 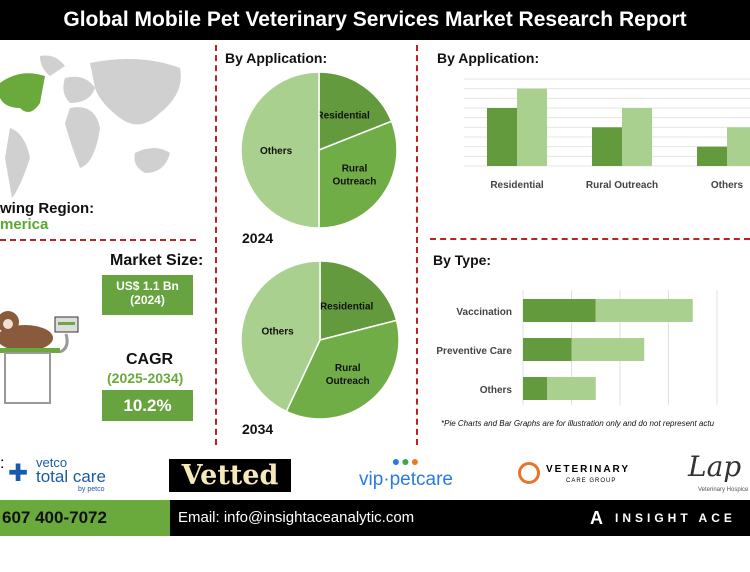 What do you see at coordinates (18, 473) in the screenshot?
I see `cross-icon: ✚` at bounding box center [18, 473].